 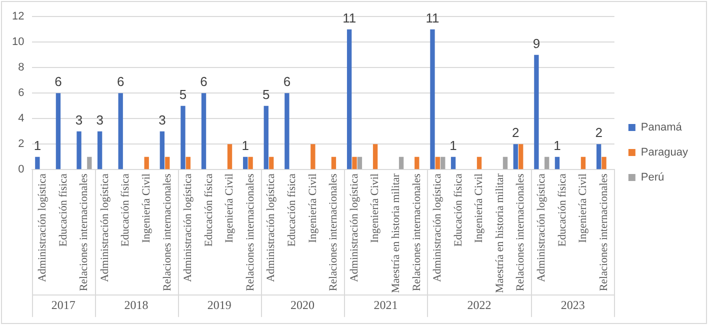 What do you see at coordinates (21, 170) in the screenshot?
I see `y-tick-label: 0` at bounding box center [21, 170].